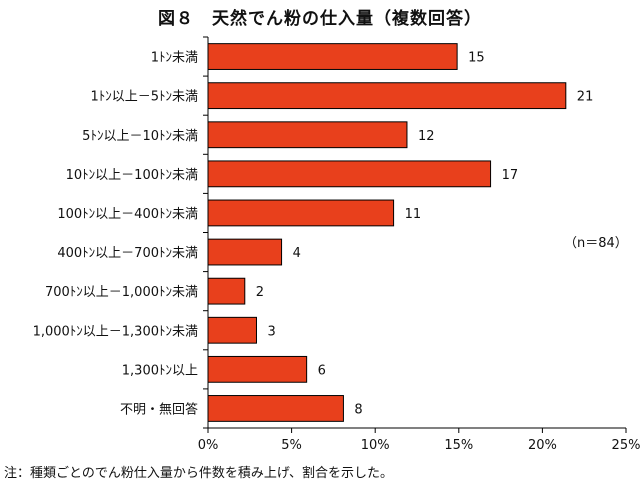  What do you see at coordinates (160, 370) in the screenshot?
I see `category-label: 1,300ﾄﾝ以上` at bounding box center [160, 370].